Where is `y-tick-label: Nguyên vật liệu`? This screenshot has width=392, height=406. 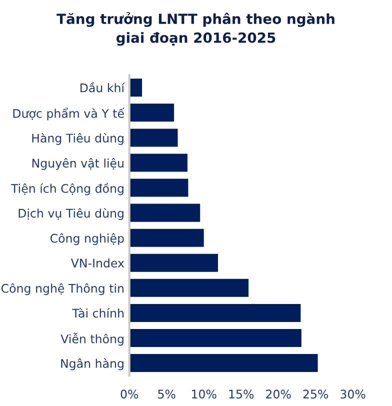 y-tick-label: Nguyên vật liệu is located at coordinates (78, 164).